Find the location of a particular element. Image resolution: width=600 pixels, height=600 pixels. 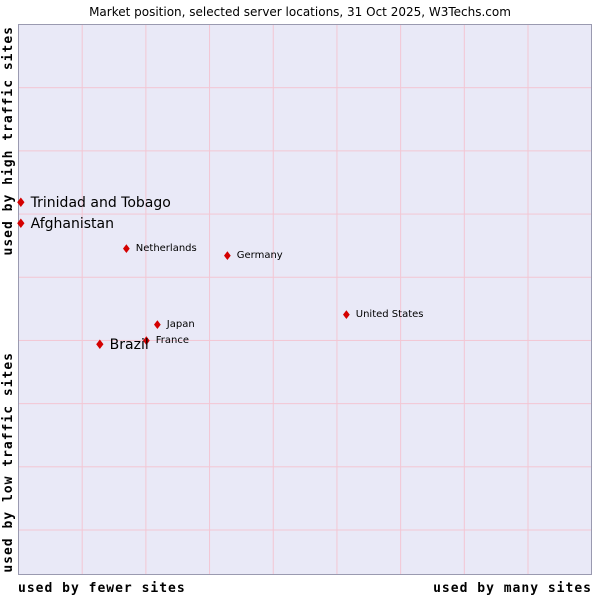

data-point: ♦ Brazil is located at coordinates (121, 345).